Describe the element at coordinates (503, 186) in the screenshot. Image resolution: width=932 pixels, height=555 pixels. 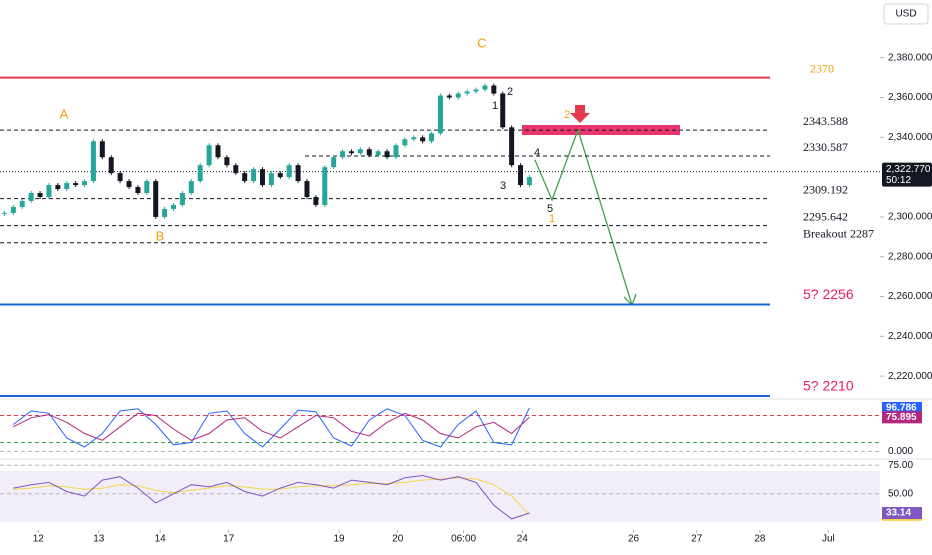
I see `wave-label: 3` at that location.